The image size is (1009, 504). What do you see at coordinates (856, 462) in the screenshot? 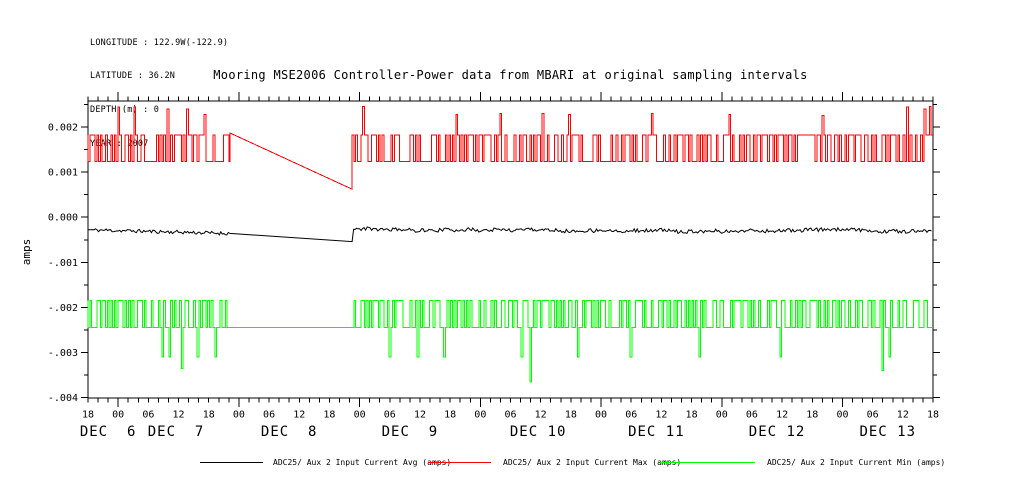
I see `legend-label-min: ADC25/ Aux 2 Input Current Min (amps)` at bounding box center [856, 462].